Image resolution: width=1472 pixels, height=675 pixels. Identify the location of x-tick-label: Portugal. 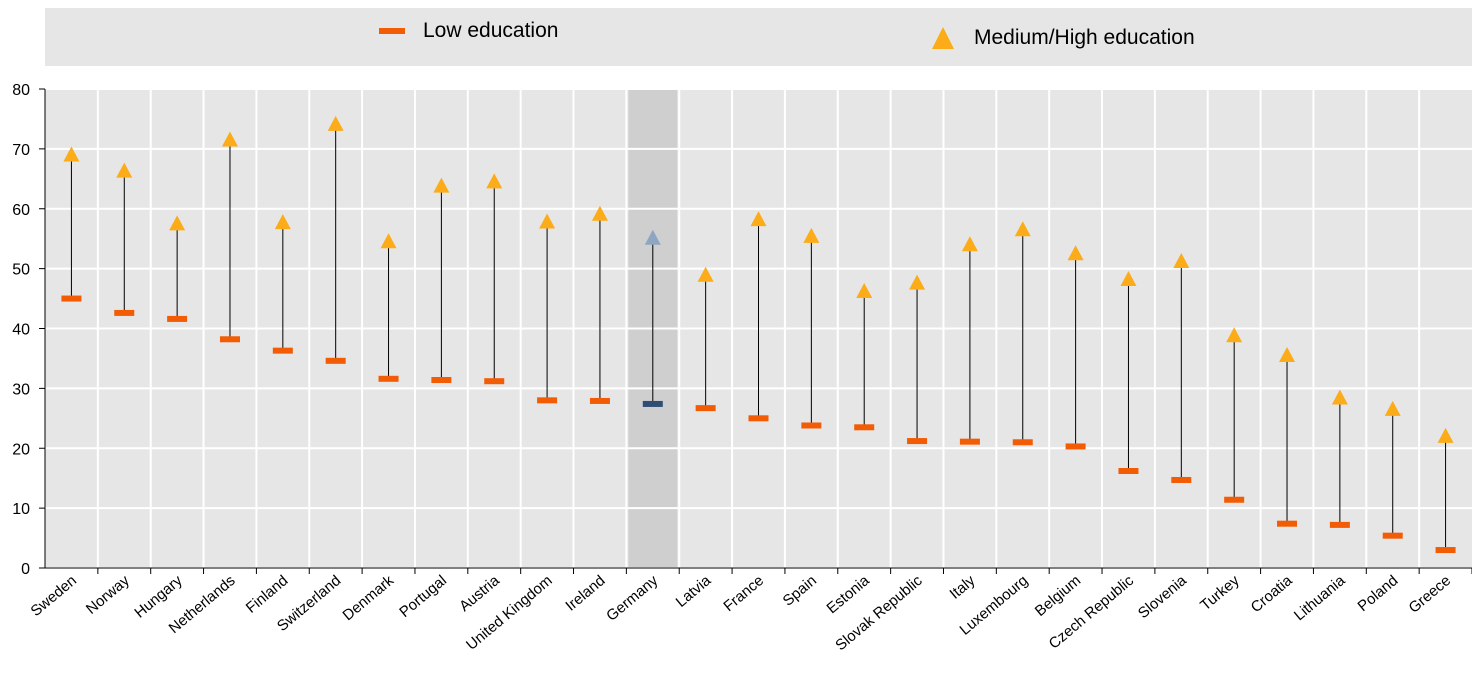
(423, 596).